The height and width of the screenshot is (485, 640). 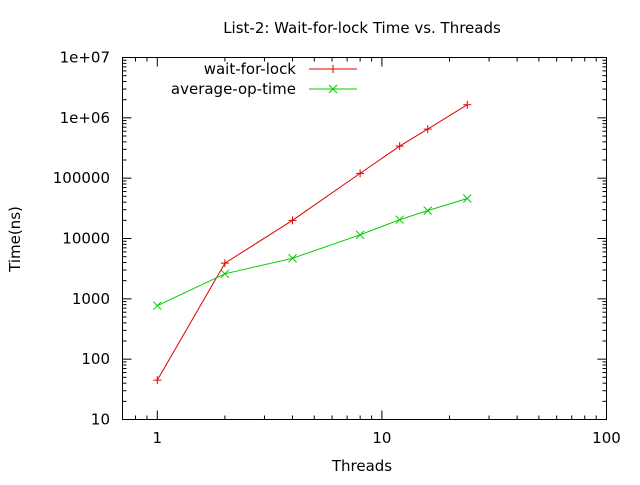 What do you see at coordinates (100, 420) in the screenshot?
I see `y-tick-label: 10` at bounding box center [100, 420].